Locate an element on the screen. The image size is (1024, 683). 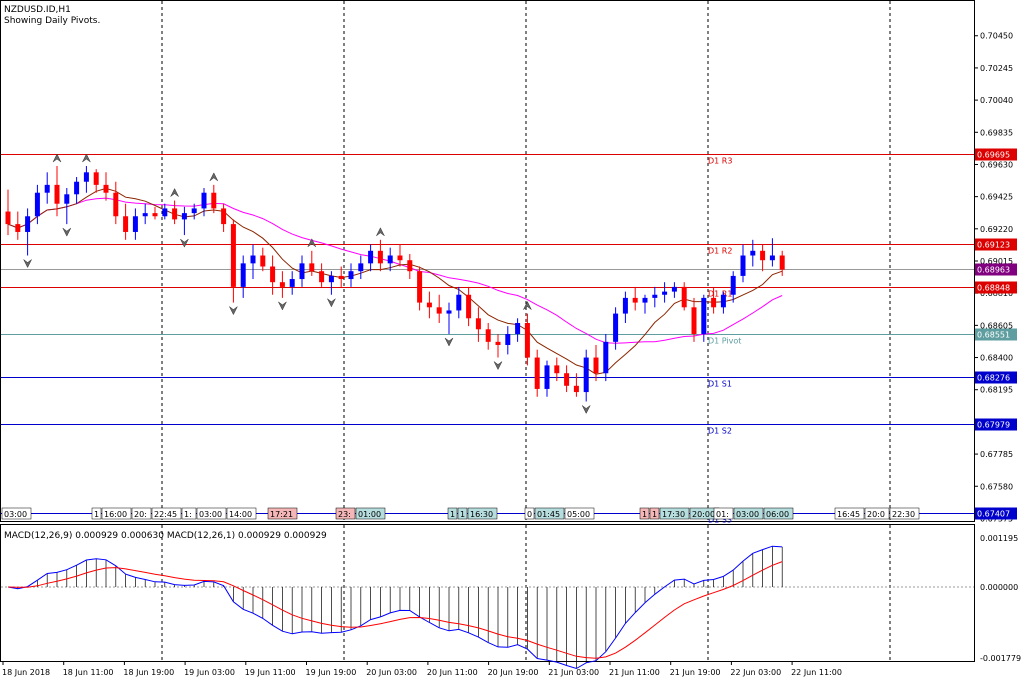
current-price-text: 0.68963 is located at coordinates (993, 270).